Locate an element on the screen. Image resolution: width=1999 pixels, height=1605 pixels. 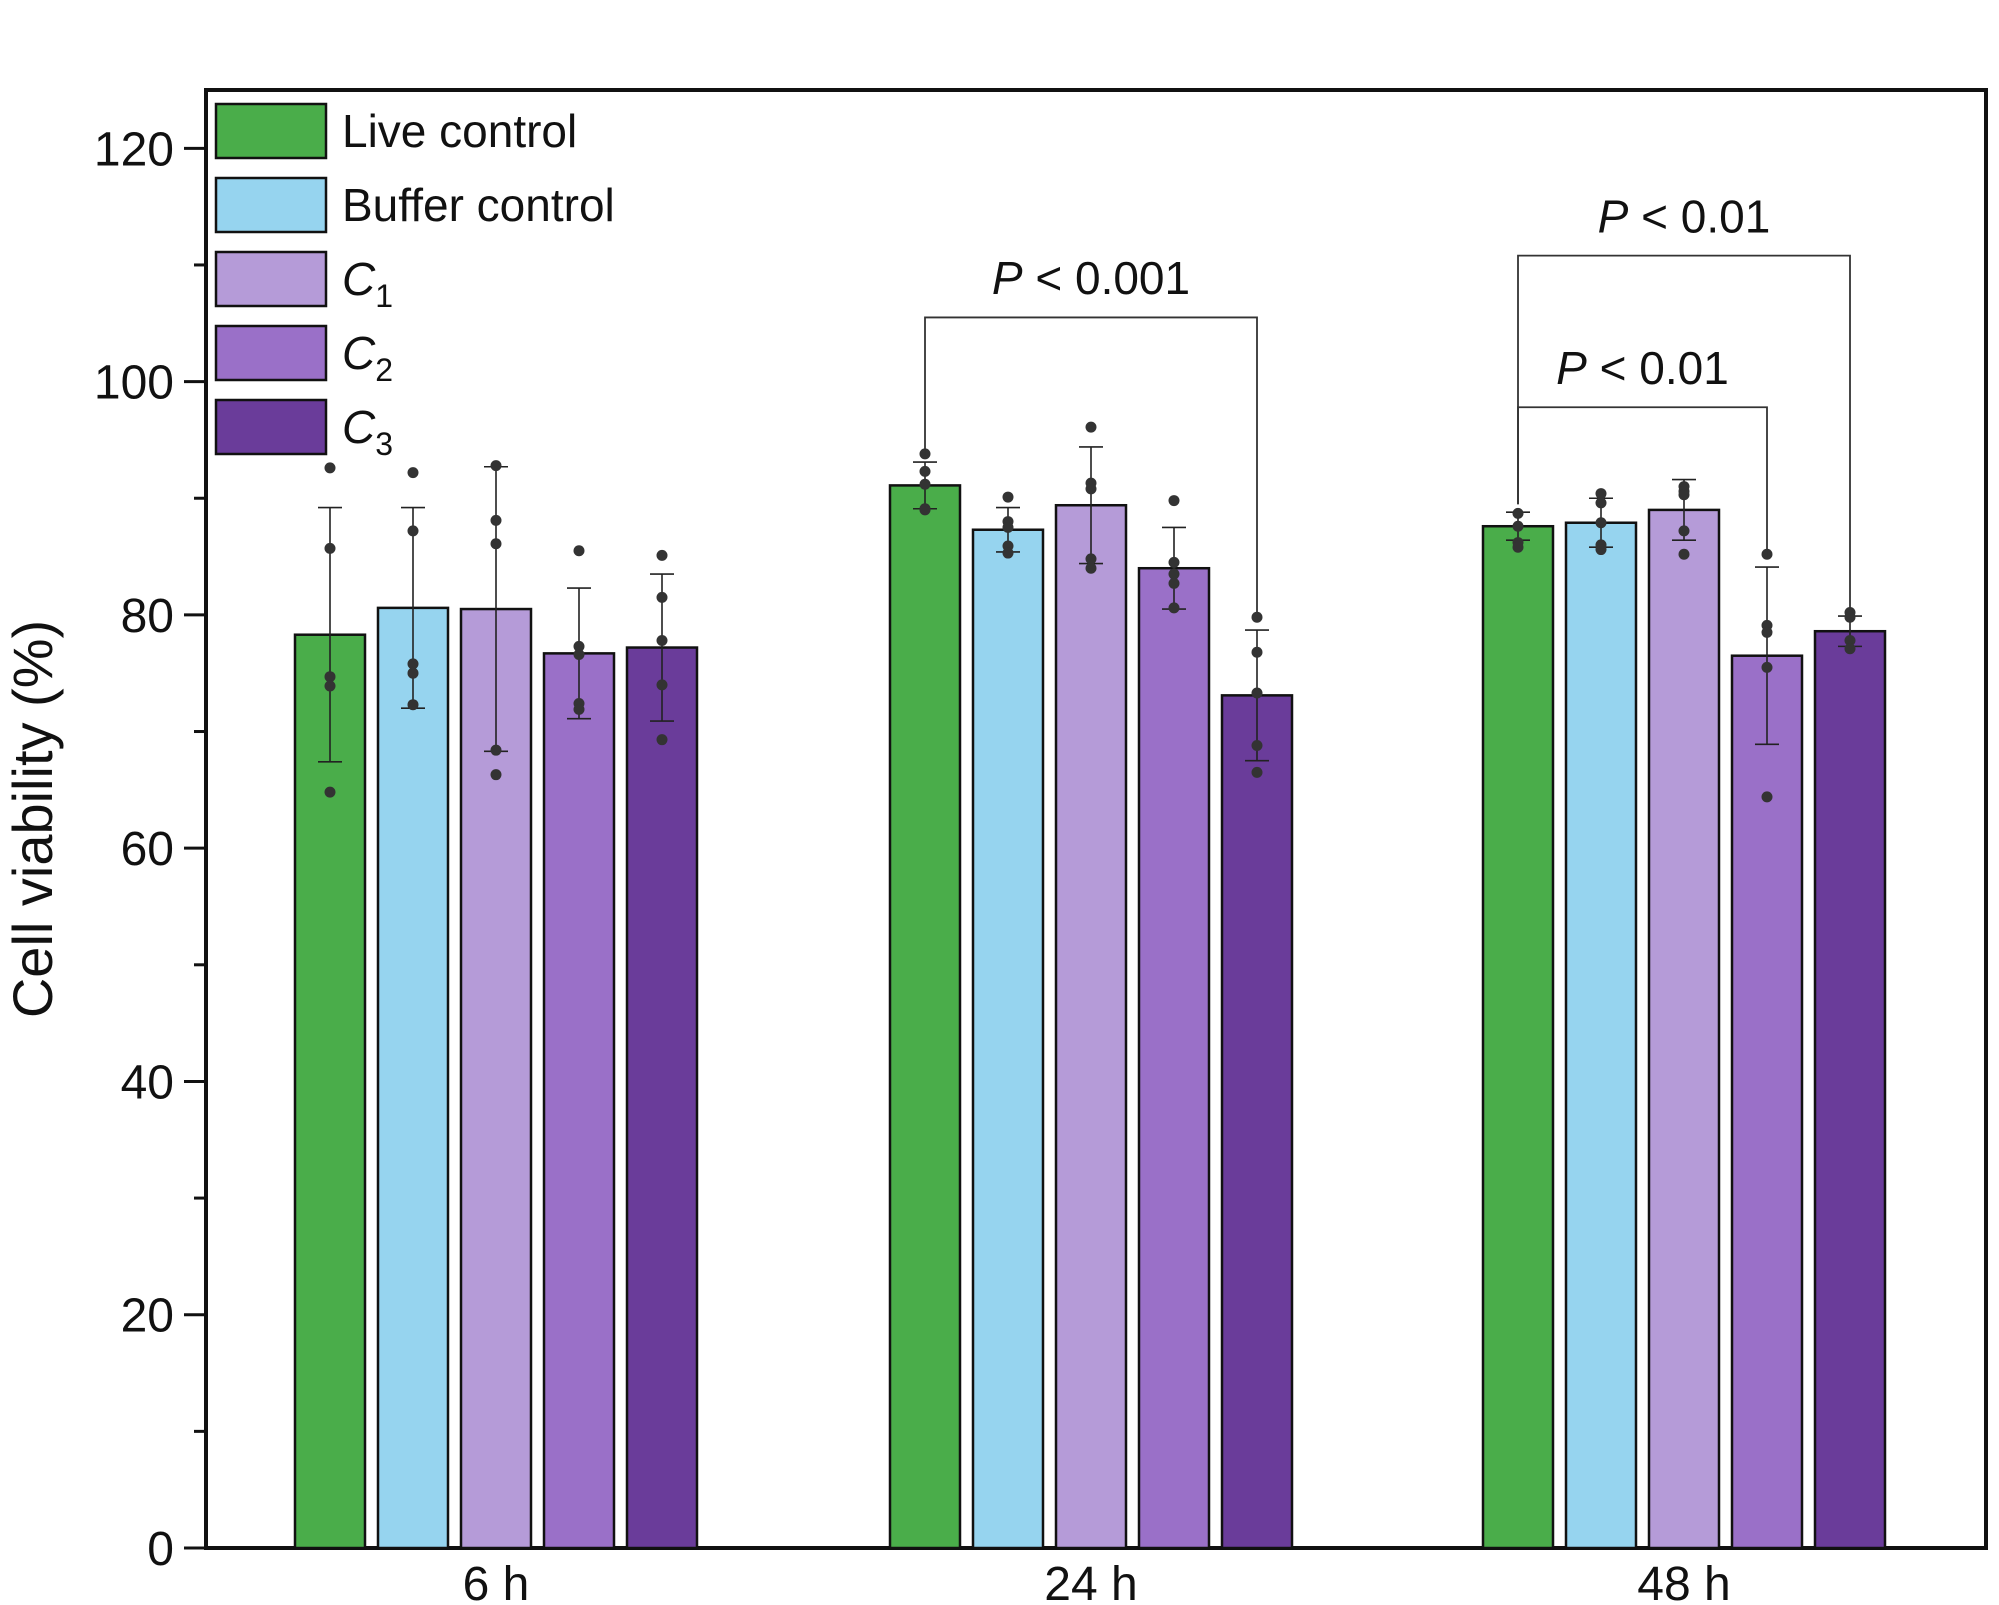
legend-label: Live control is located at coordinates (459, 131).